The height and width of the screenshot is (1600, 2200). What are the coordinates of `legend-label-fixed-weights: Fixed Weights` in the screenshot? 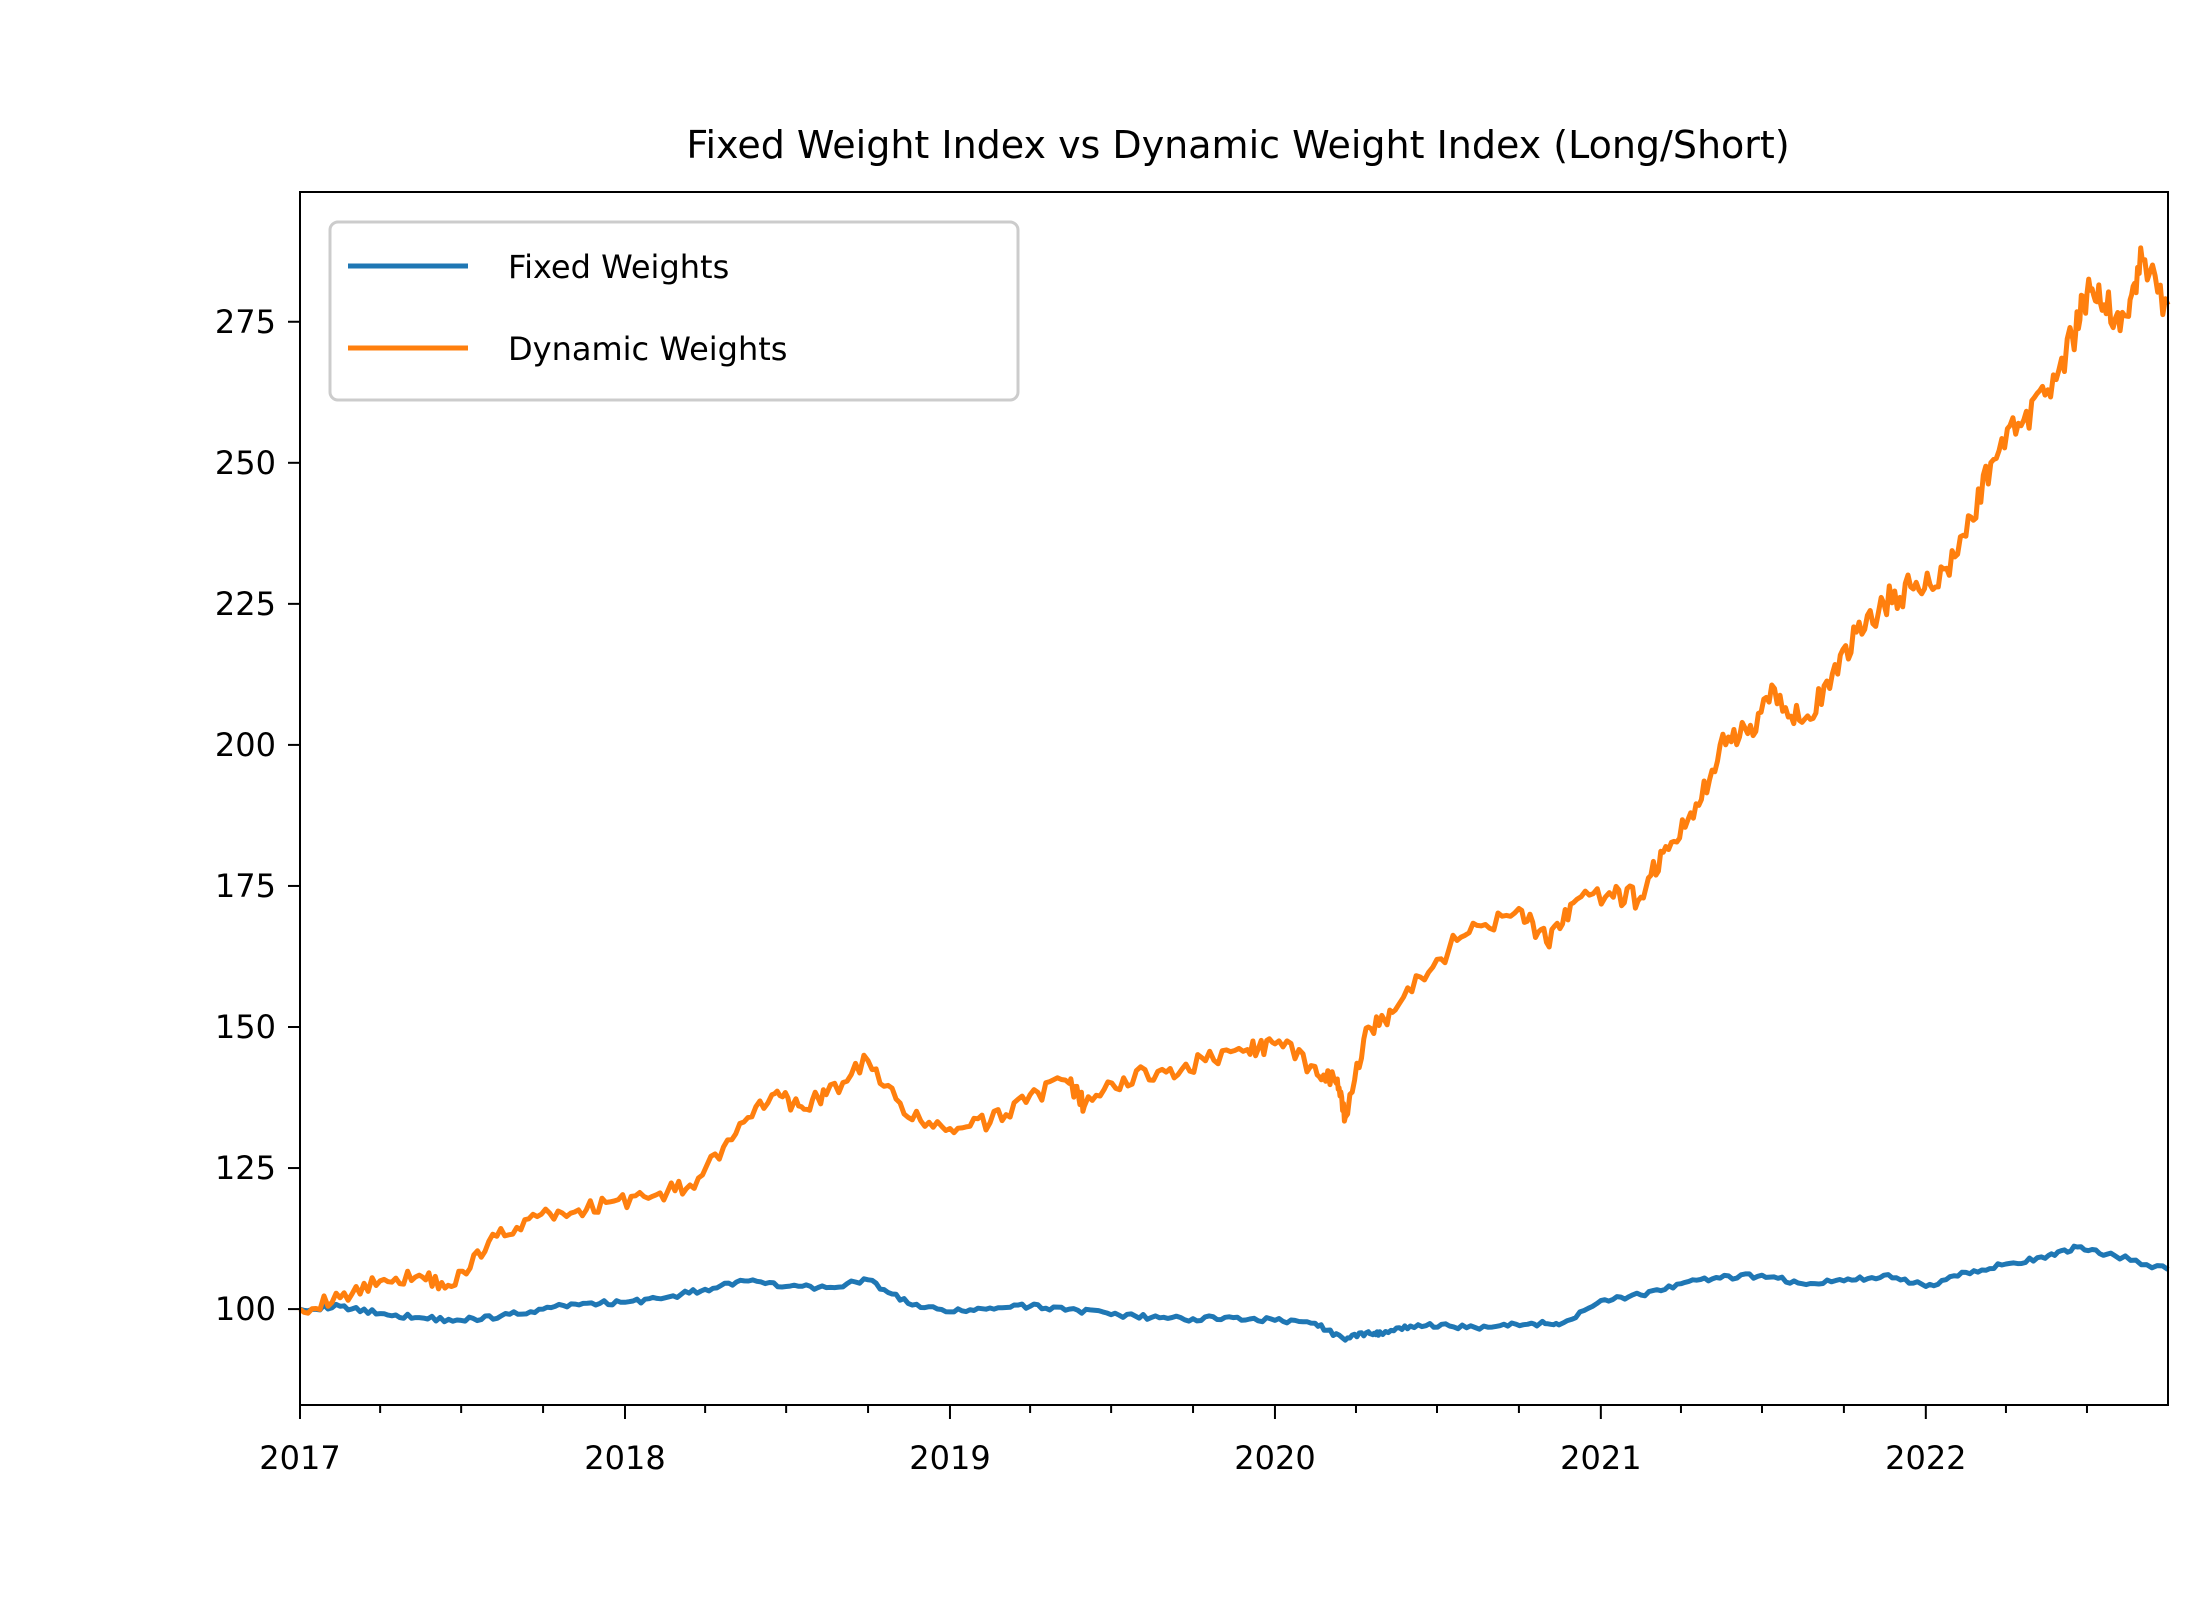 It's located at (618, 267).